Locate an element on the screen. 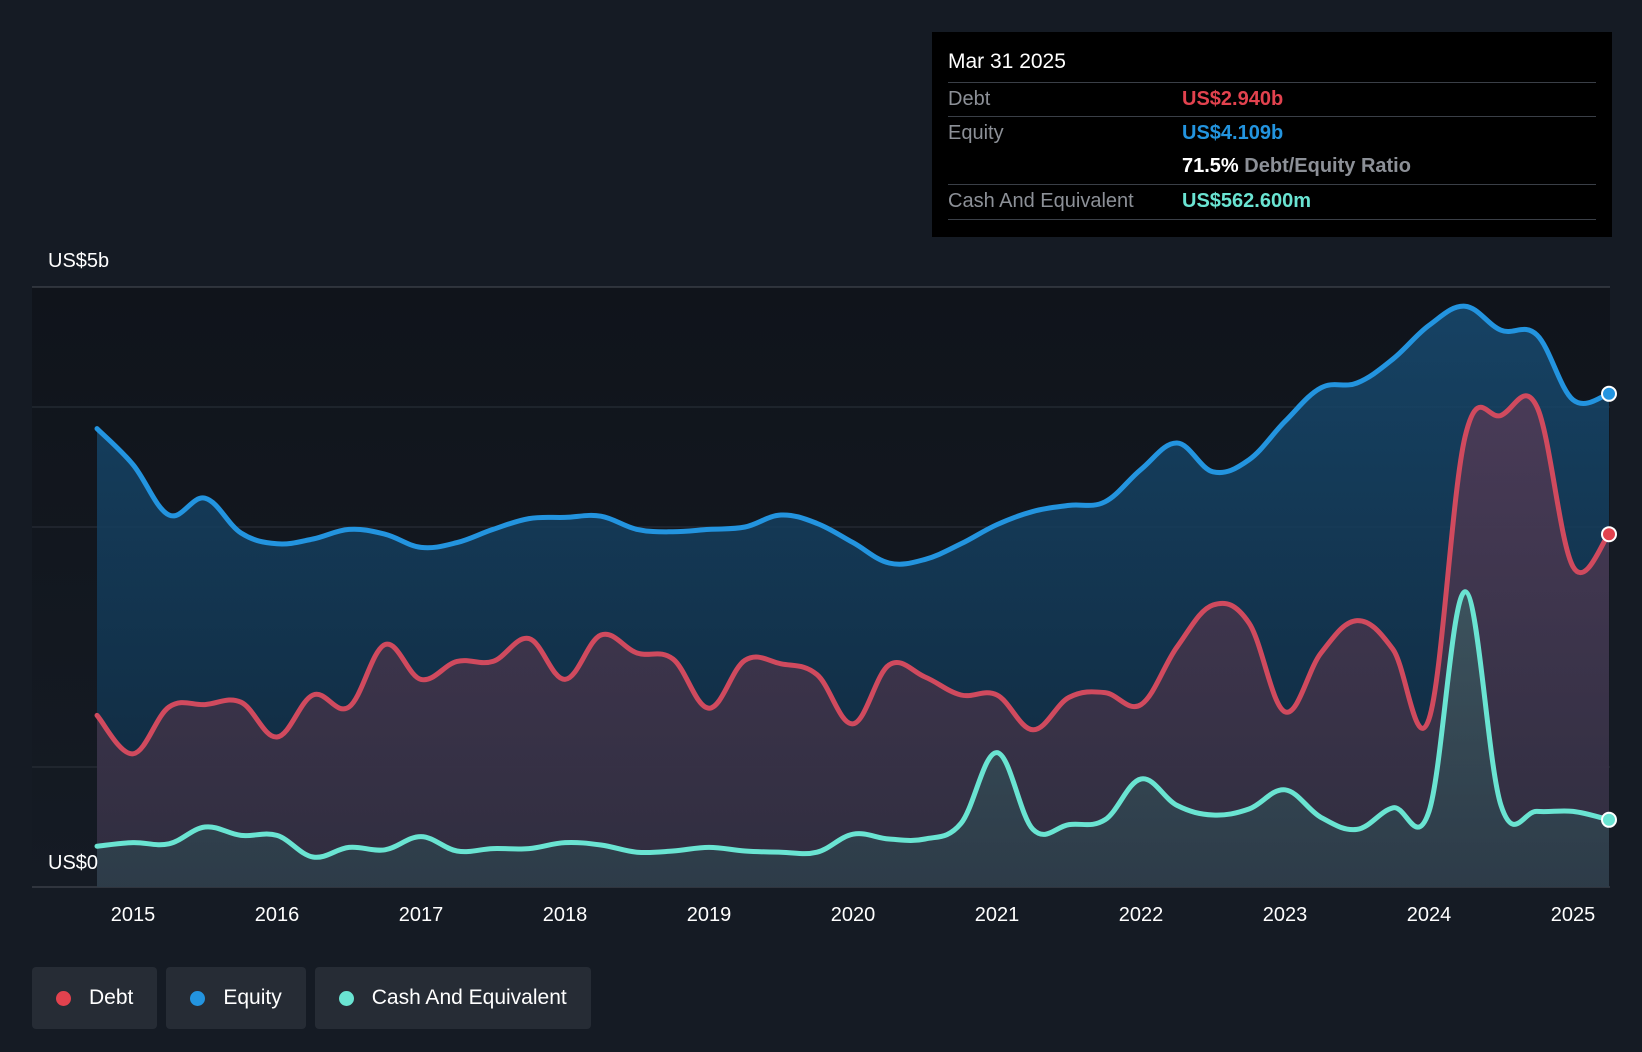 The height and width of the screenshot is (1052, 1642). tooltip-cash-label: Cash And Equivalent is located at coordinates (1041, 201).